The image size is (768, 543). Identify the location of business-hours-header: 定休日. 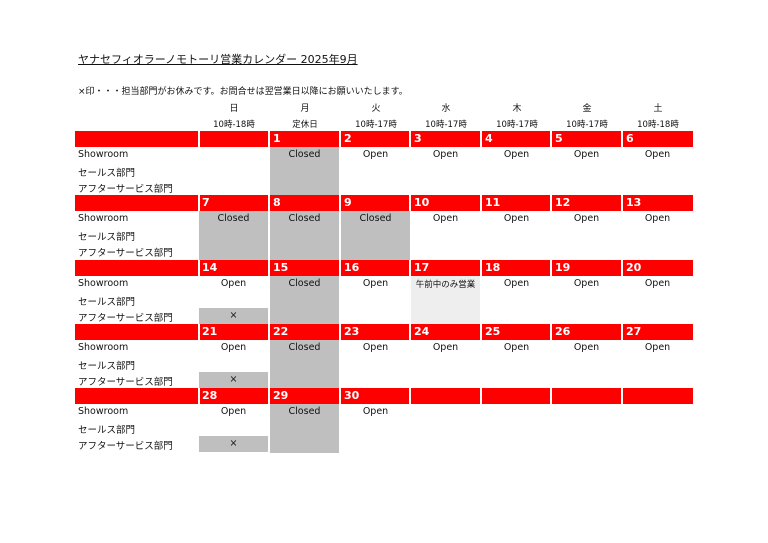
(305, 125).